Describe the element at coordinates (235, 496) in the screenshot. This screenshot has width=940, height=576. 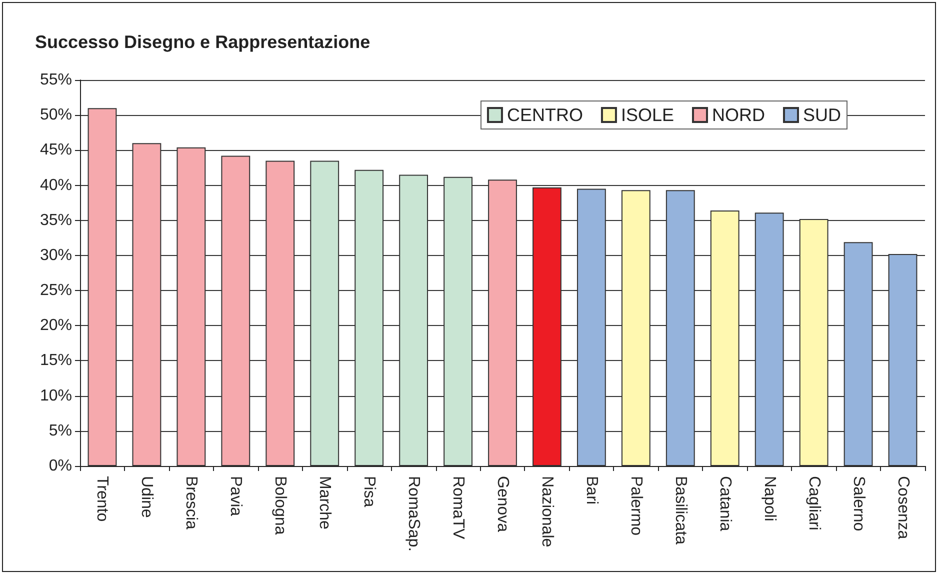
I see `x-tick-label: Pavia` at that location.